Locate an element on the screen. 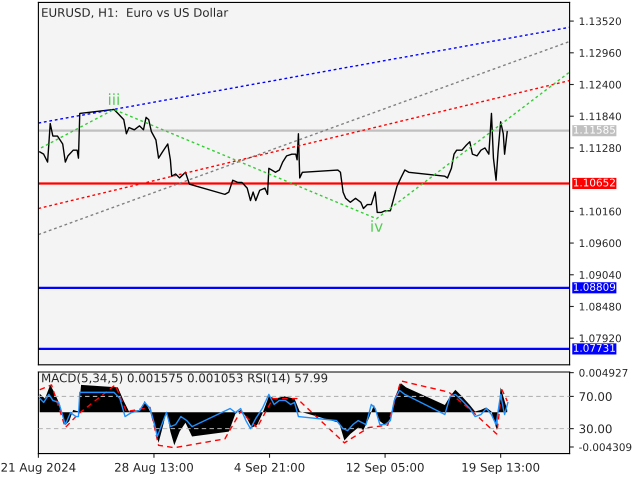 The width and height of the screenshot is (640, 480). ref-line-label: 1.11585 is located at coordinates (594, 130).